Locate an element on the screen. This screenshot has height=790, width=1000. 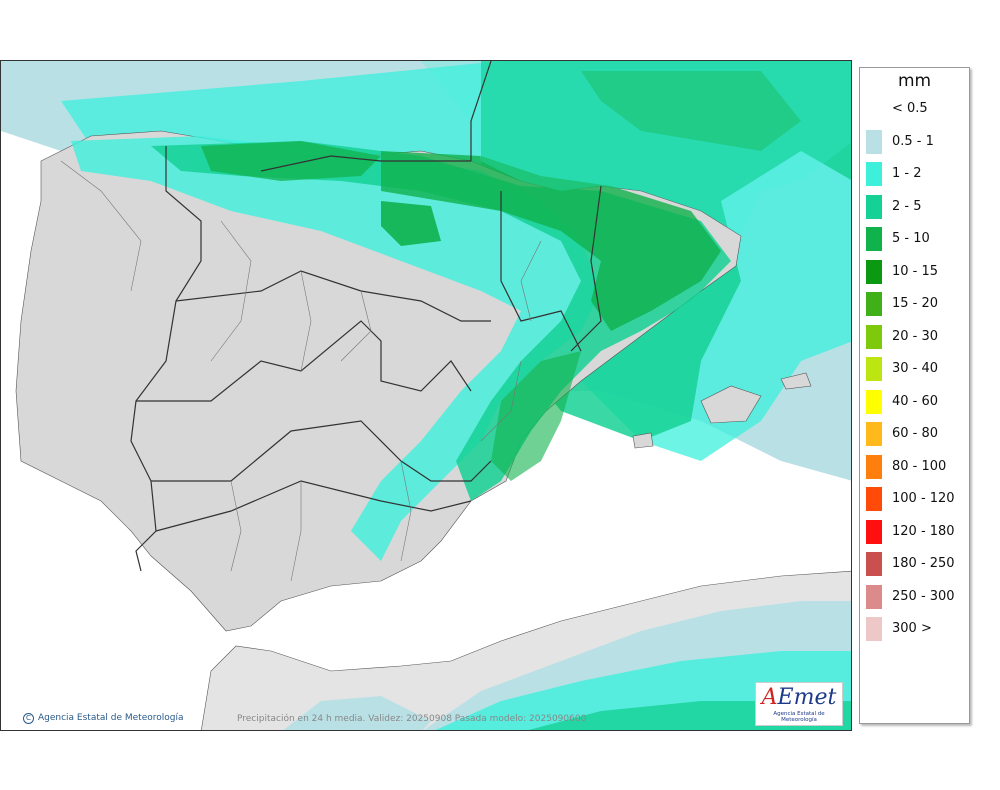
agency-credit-text: Agencia Estatal de Meteorología is located at coordinates (111, 718).